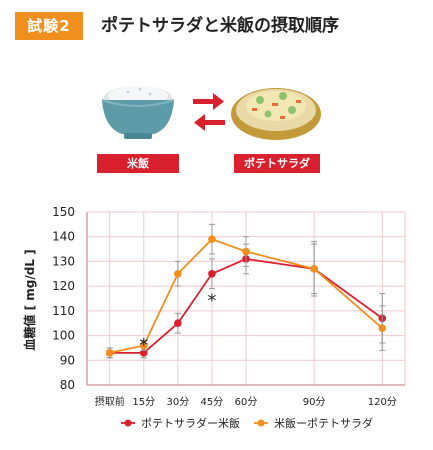 This screenshot has width=433, height=450. I want to click on legend-label: 米飯ーポテトサラダ, so click(323, 423).